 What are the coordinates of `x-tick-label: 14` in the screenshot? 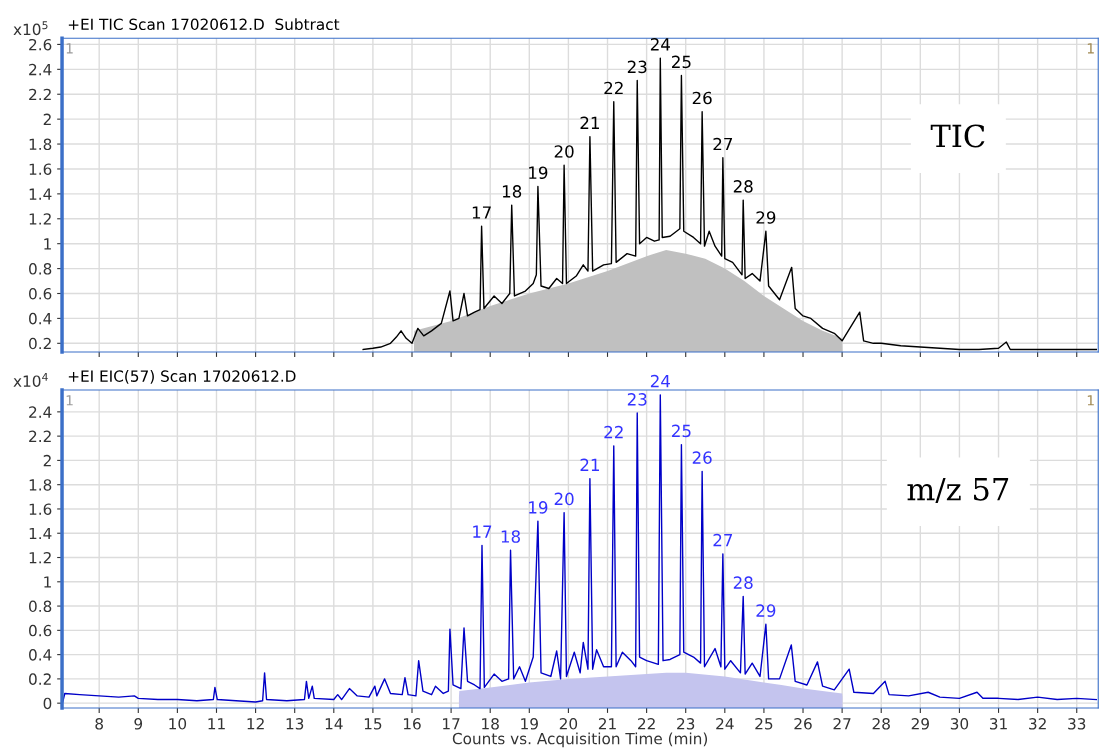 It's located at (334, 724).